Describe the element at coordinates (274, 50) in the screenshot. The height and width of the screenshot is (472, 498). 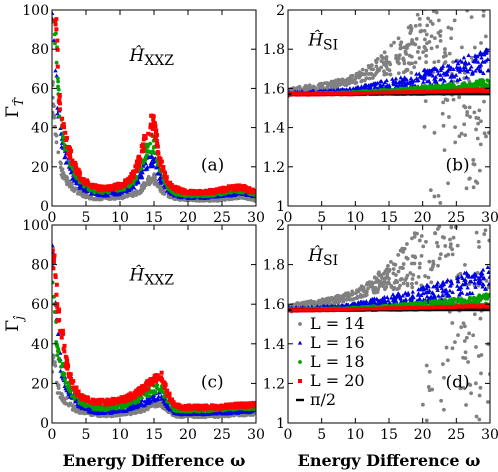
I see `y-tick-label: 1.8` at that location.